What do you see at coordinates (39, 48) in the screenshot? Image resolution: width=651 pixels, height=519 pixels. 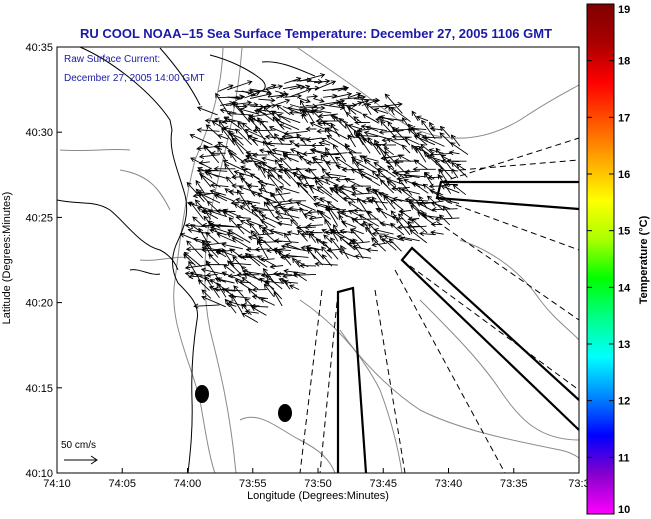 I see `y-tick-label: 40:35` at bounding box center [39, 48].